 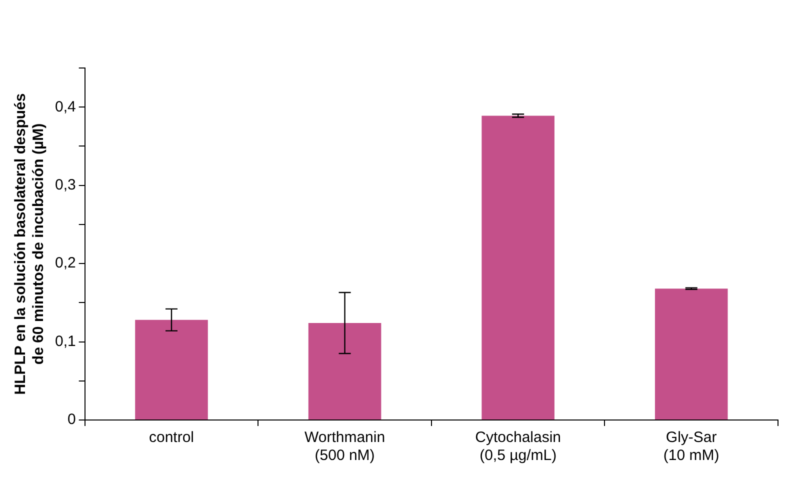 I want to click on y-tick-label: 0,2, so click(x=65, y=263).